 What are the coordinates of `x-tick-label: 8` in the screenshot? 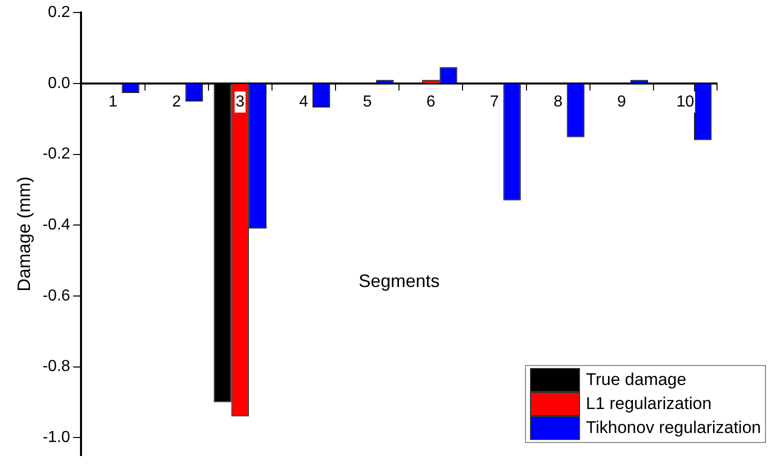 It's located at (558, 101).